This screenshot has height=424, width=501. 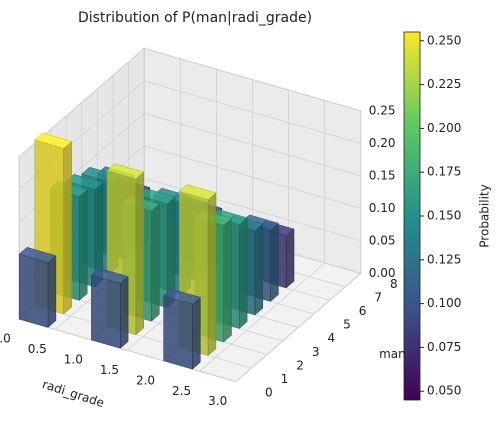 I want to click on x-tick-label: 1.0, so click(x=73, y=360).